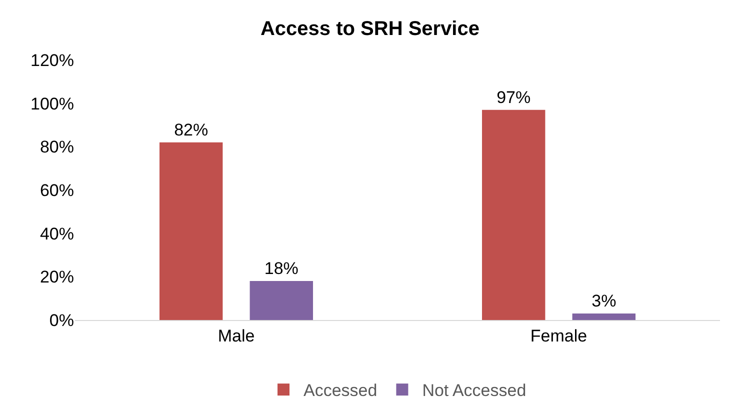 The image size is (740, 420). Describe the element at coordinates (61, 320) in the screenshot. I see `y-tick-label: 0%` at that location.